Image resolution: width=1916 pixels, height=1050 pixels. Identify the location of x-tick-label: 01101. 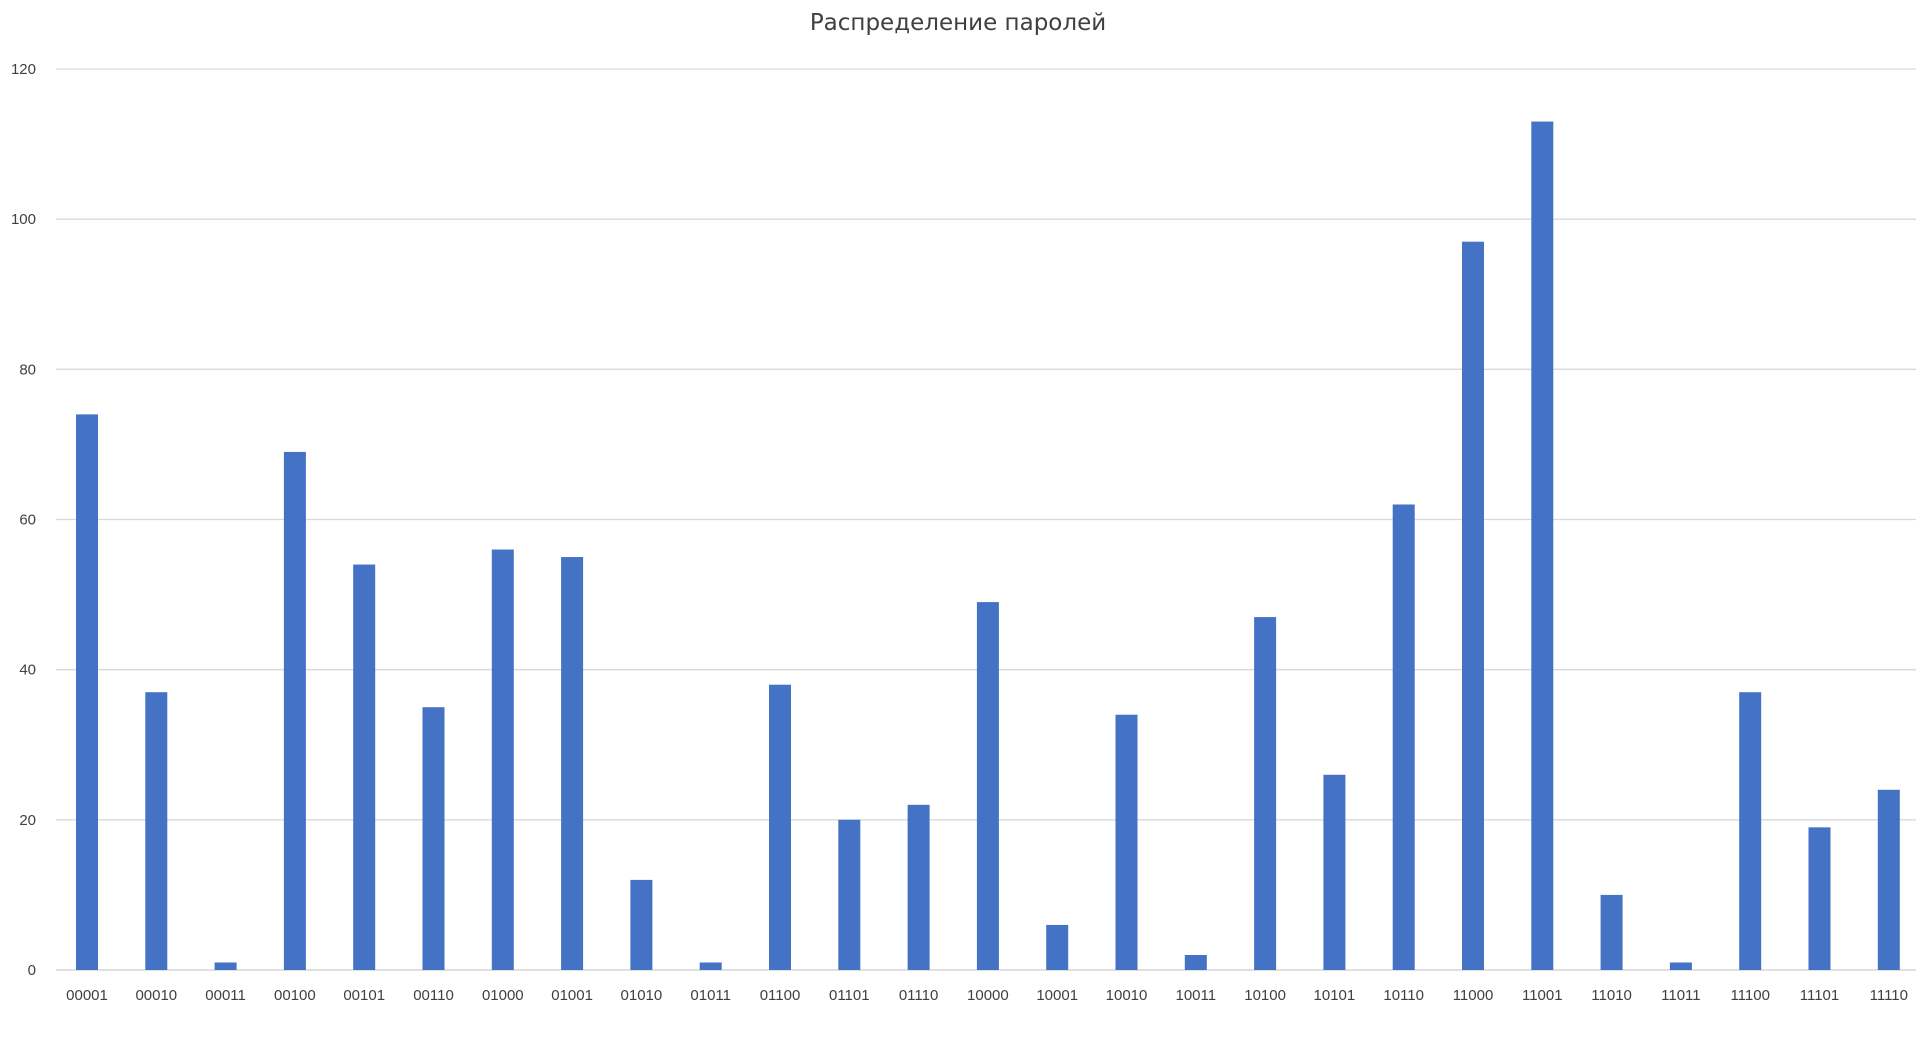
(849, 995).